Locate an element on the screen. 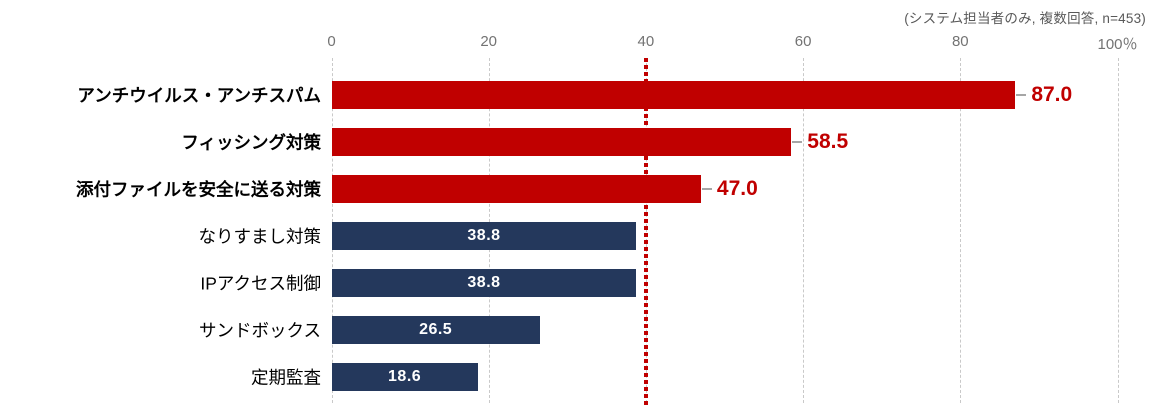 Image resolution: width=1156 pixels, height=420 pixels. category-label: 定期監査 is located at coordinates (286, 377).